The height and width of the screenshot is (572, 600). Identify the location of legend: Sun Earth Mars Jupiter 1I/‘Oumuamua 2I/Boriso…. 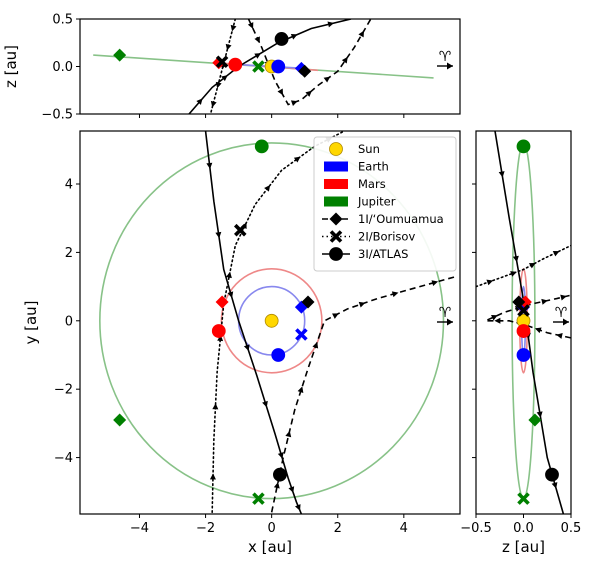
(385, 204).